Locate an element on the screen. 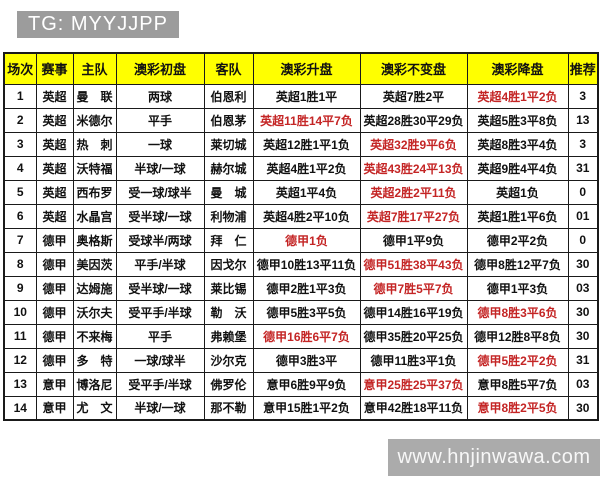  table-cell: 沙尔克 is located at coordinates (228, 360).